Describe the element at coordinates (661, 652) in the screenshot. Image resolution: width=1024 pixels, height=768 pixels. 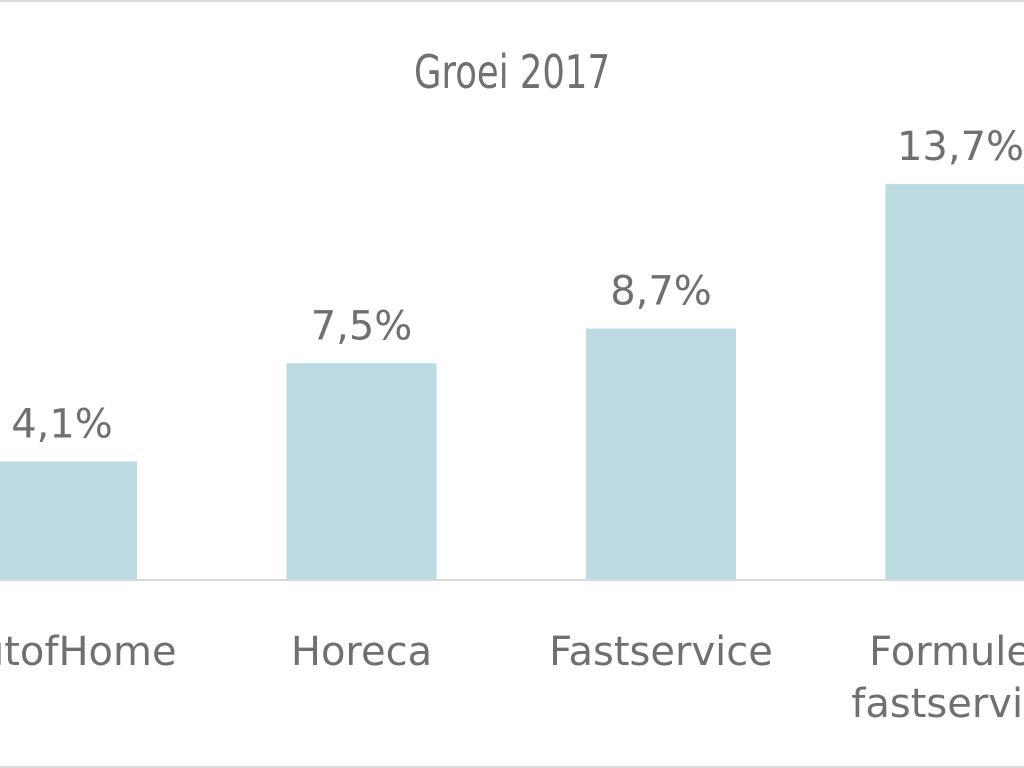
I see `category-label-fastservice: Fastservice` at that location.